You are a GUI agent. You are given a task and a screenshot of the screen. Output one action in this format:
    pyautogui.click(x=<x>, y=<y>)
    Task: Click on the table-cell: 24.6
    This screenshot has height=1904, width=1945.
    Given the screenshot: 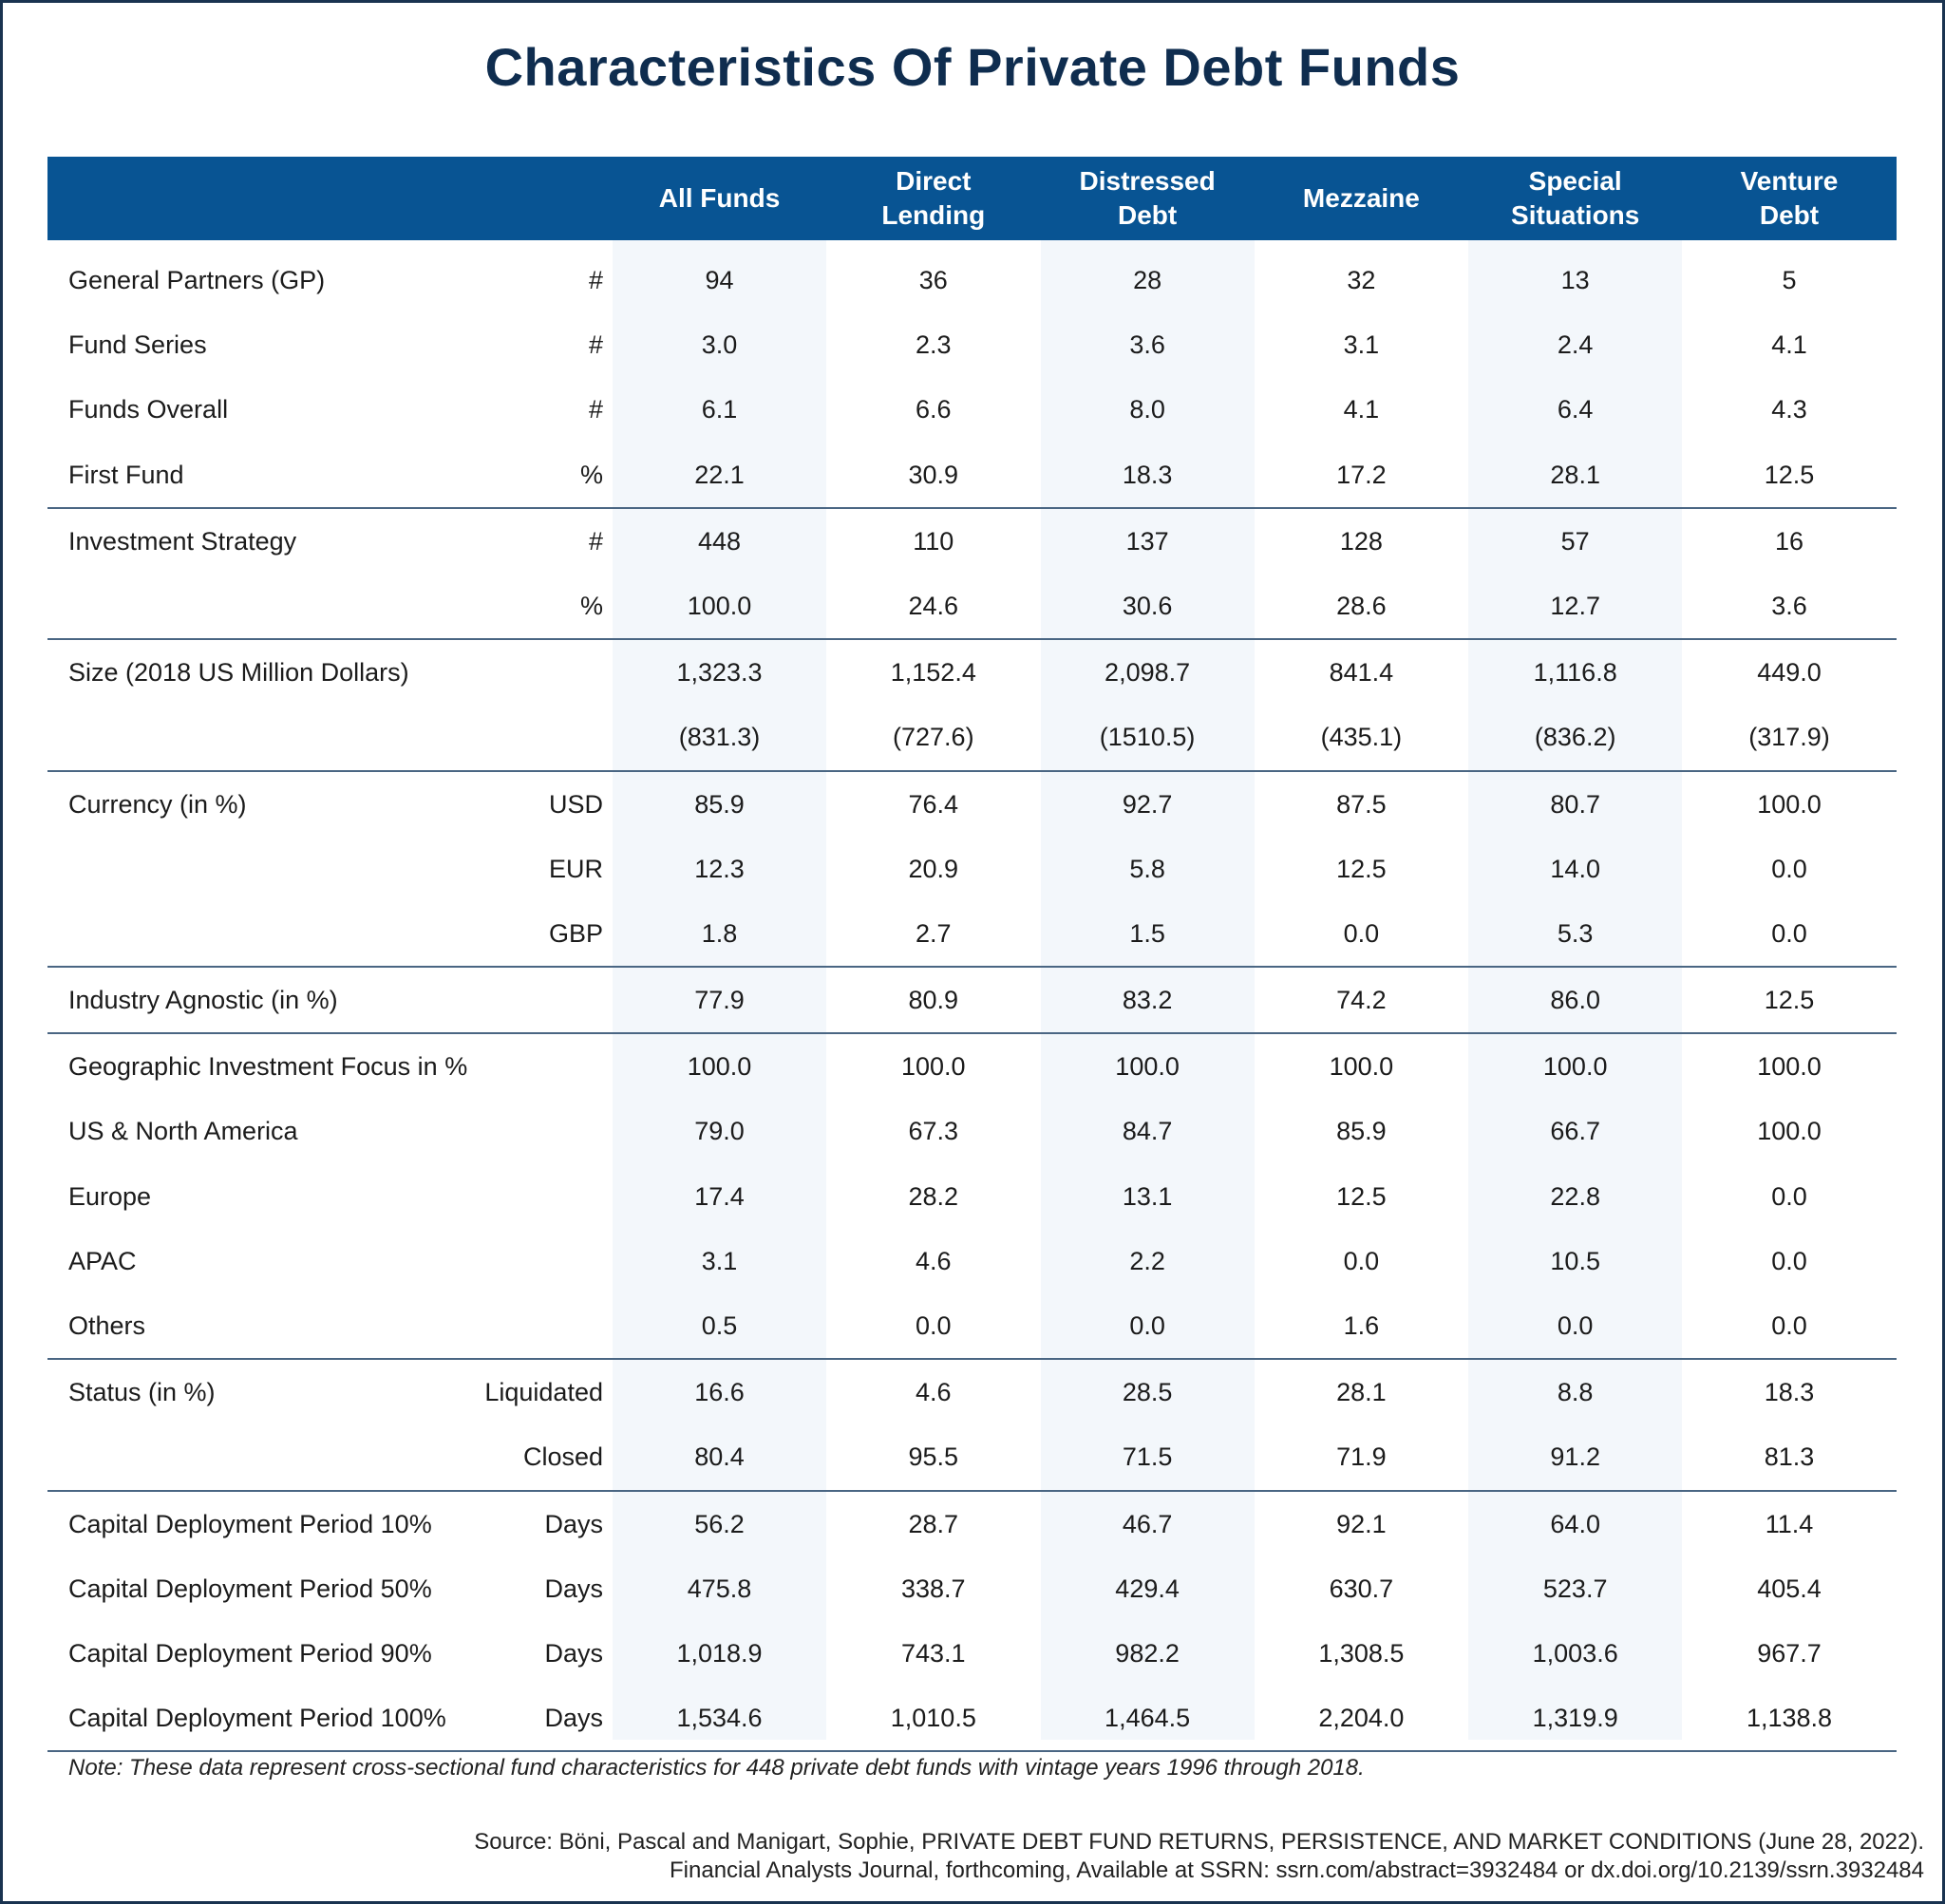 What is the action you would take?
    pyautogui.click(x=933, y=606)
    